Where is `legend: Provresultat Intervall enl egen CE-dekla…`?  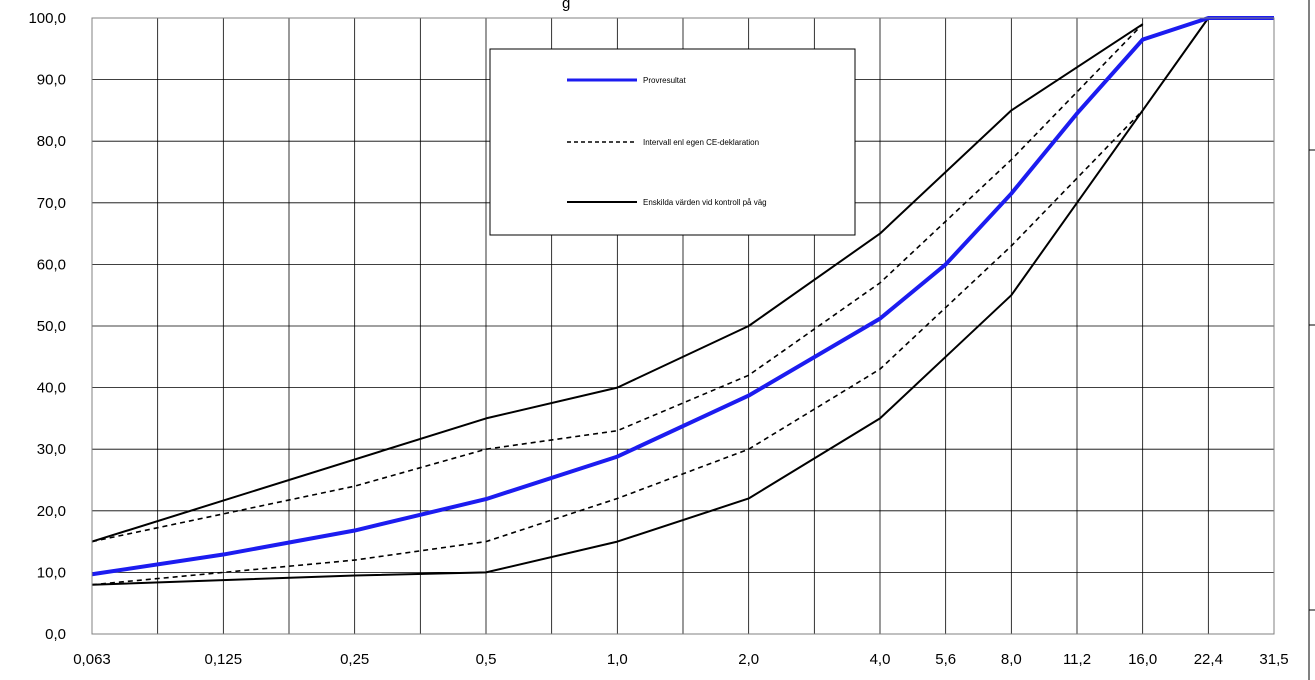 legend: Provresultat Intervall enl egen CE-dekla… is located at coordinates (672, 142).